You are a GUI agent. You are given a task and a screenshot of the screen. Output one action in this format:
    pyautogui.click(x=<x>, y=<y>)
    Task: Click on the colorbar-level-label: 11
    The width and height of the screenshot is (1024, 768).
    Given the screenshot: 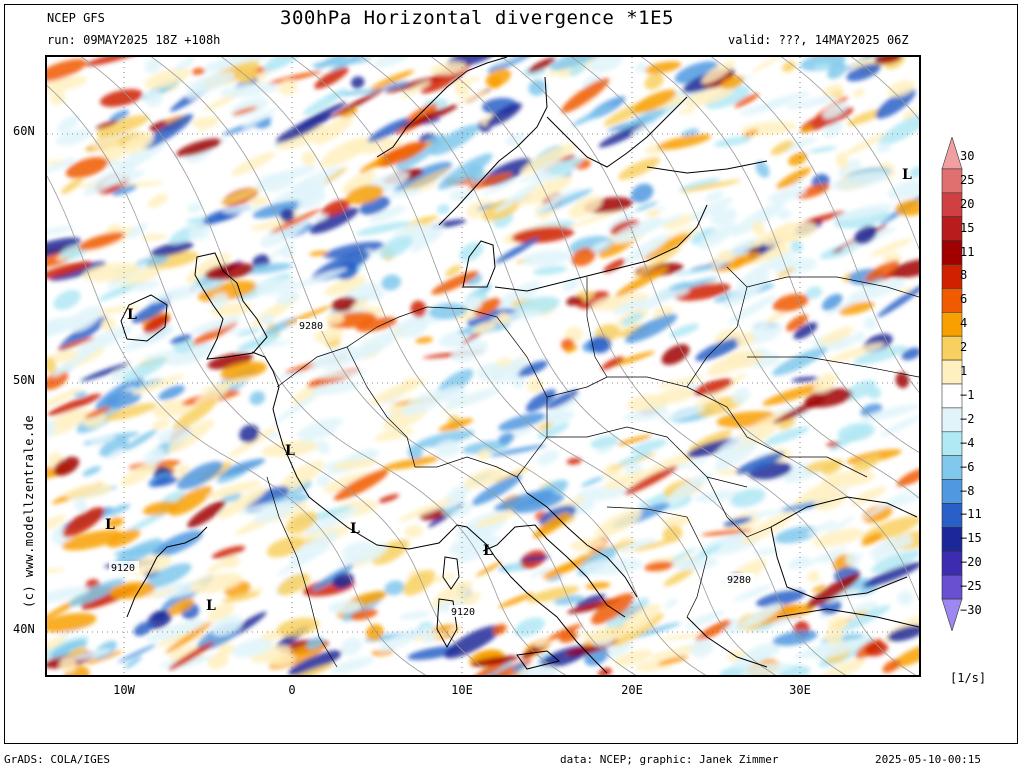 What is the action you would take?
    pyautogui.click(x=967, y=251)
    